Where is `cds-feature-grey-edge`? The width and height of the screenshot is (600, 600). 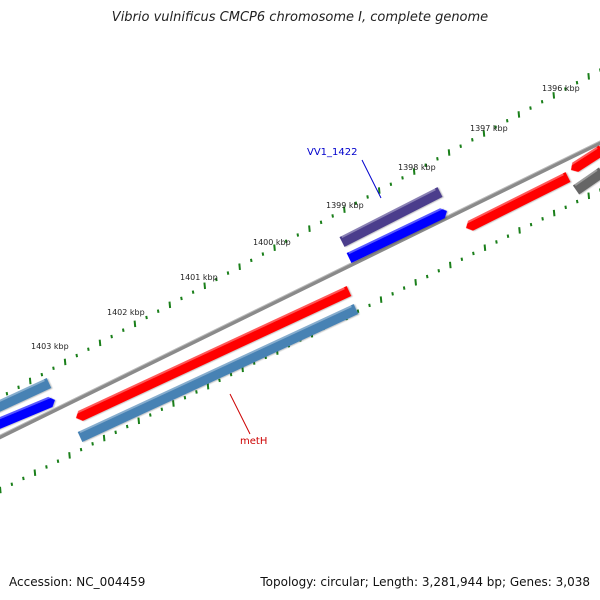 cds-feature-grey-edge is located at coordinates (586, 181).